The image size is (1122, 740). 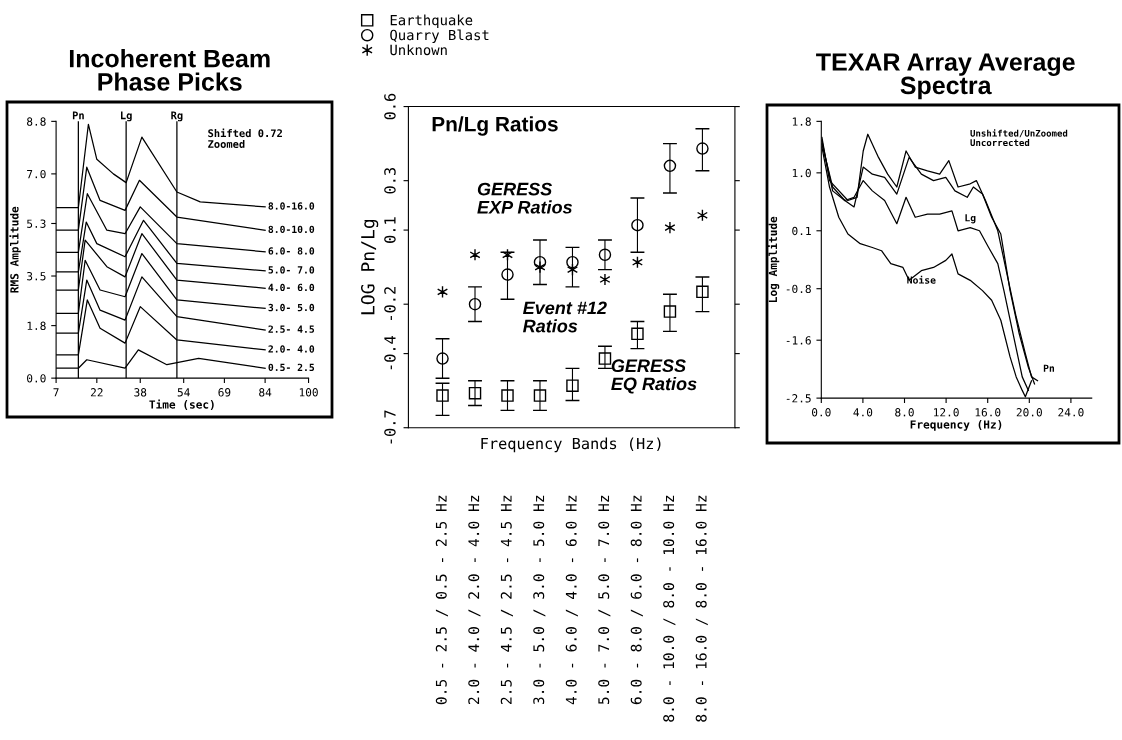 I want to click on legend-label: Earthquake, so click(x=431, y=21).